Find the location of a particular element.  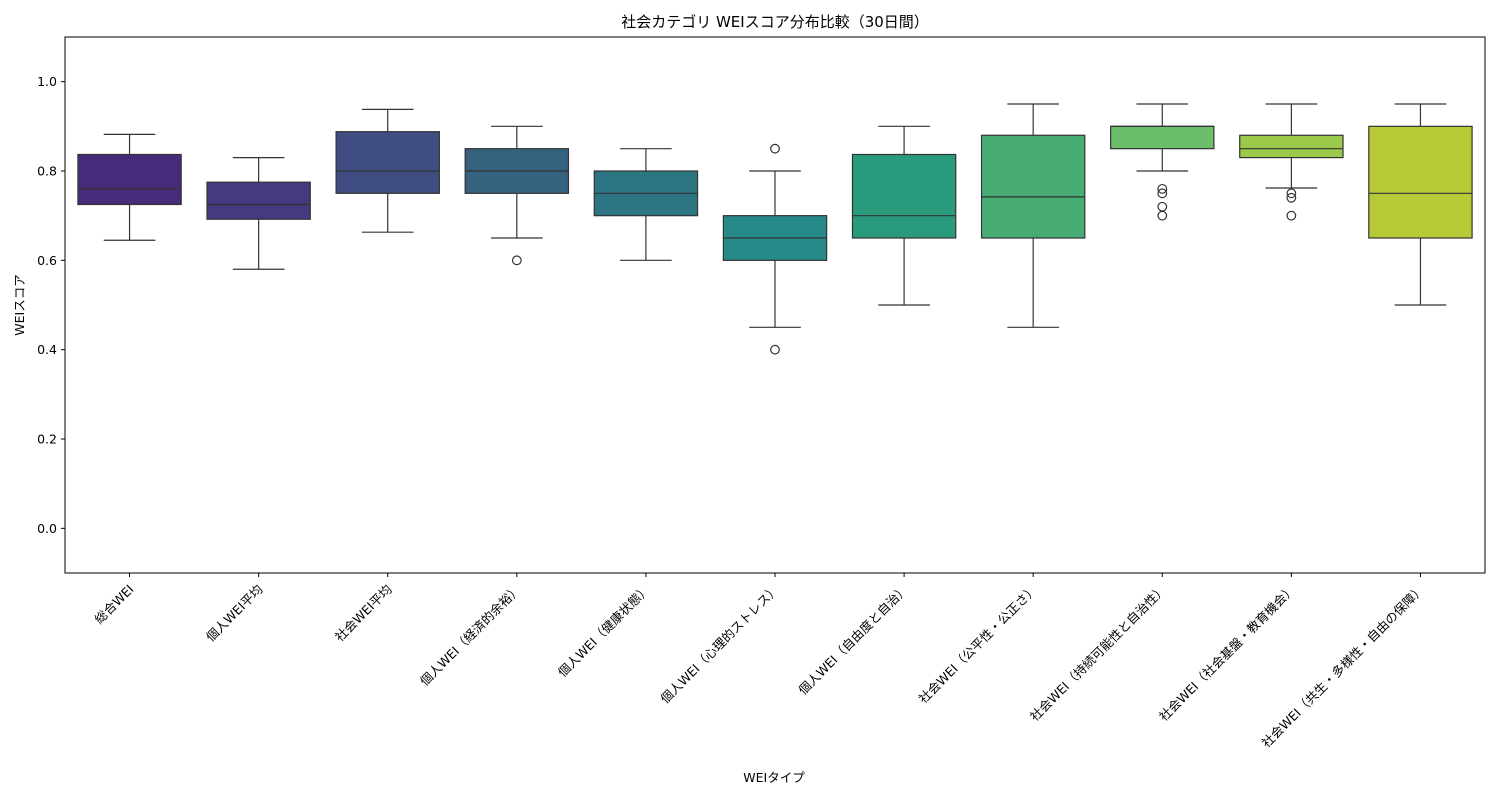

y-axis-label: WEIスコア is located at coordinates (19, 304).